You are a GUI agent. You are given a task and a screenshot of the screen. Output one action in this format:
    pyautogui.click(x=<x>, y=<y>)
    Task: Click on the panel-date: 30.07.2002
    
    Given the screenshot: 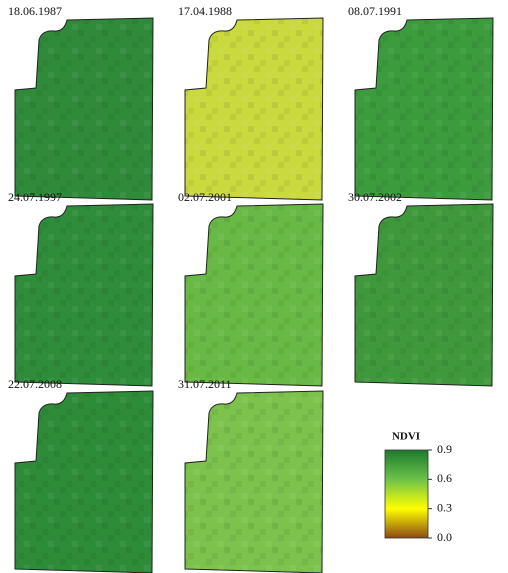 What is the action you would take?
    pyautogui.click(x=375, y=197)
    